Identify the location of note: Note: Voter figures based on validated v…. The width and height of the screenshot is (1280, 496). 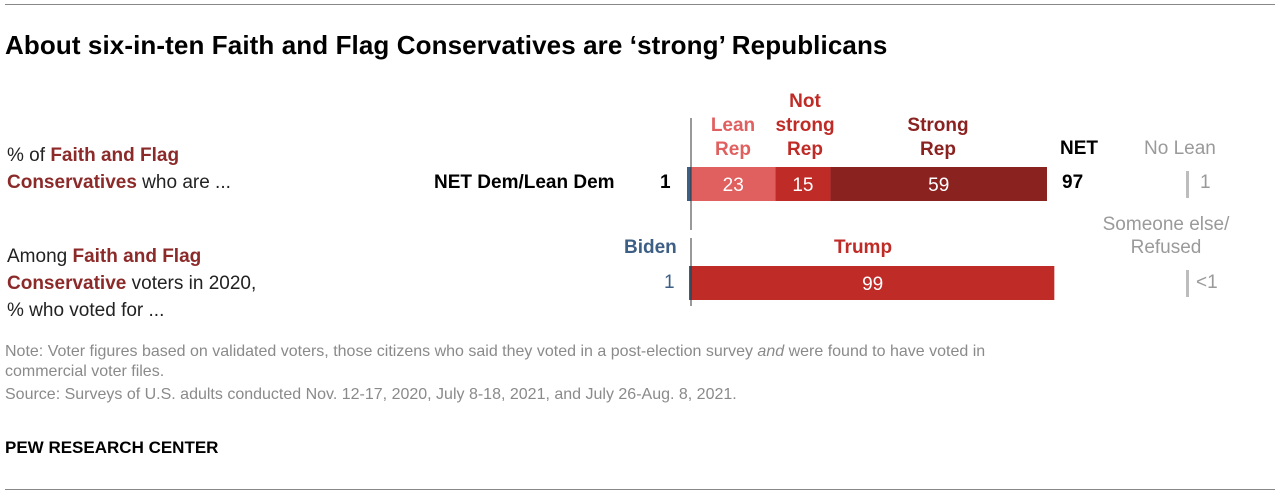
(495, 361).